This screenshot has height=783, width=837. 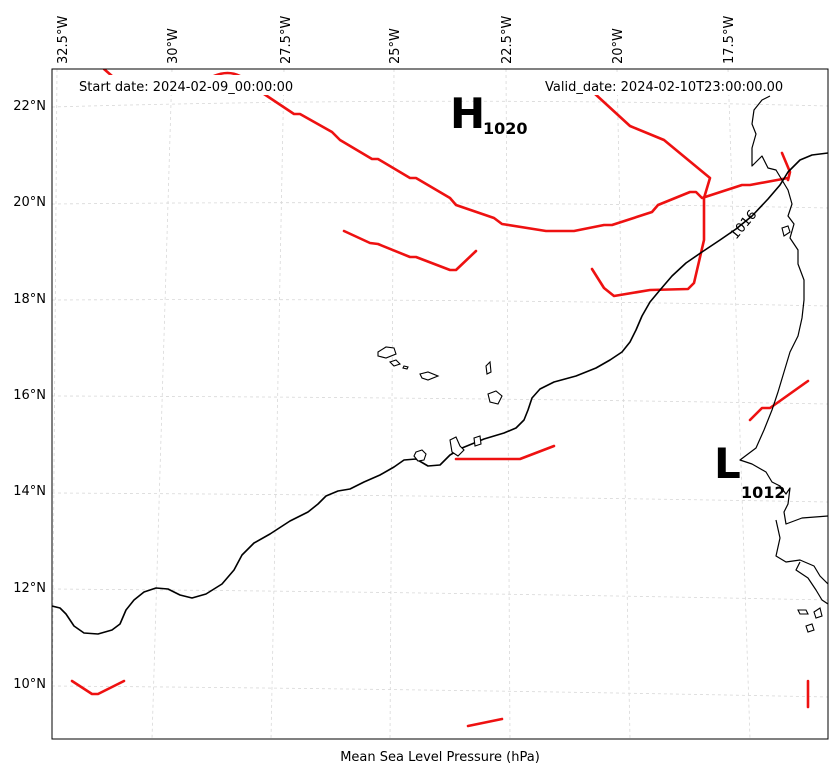 What do you see at coordinates (763, 492) in the screenshot?
I see `low-pressure-value: 1012` at bounding box center [763, 492].